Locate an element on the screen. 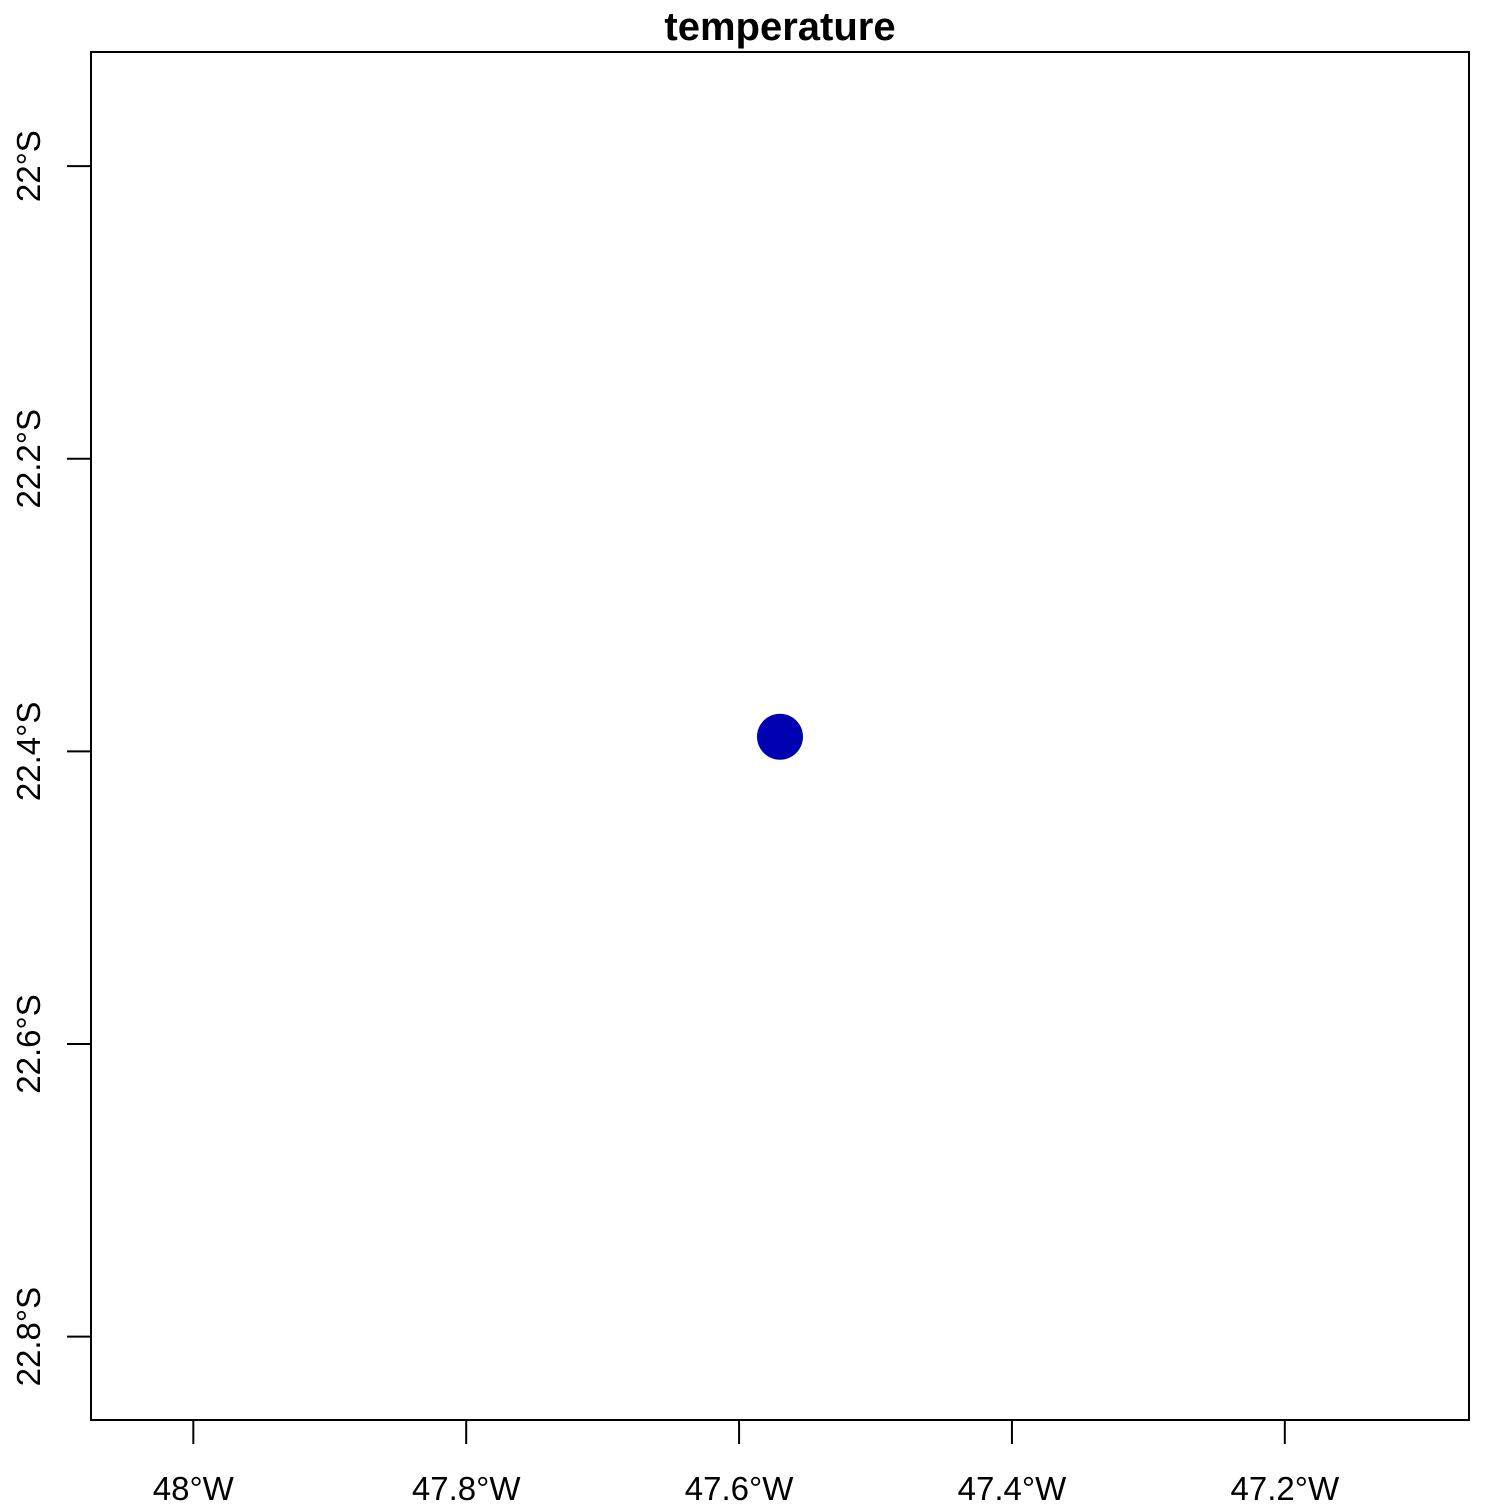 The image size is (1512, 1512). y-tick-label: 22.2°S is located at coordinates (28, 458).